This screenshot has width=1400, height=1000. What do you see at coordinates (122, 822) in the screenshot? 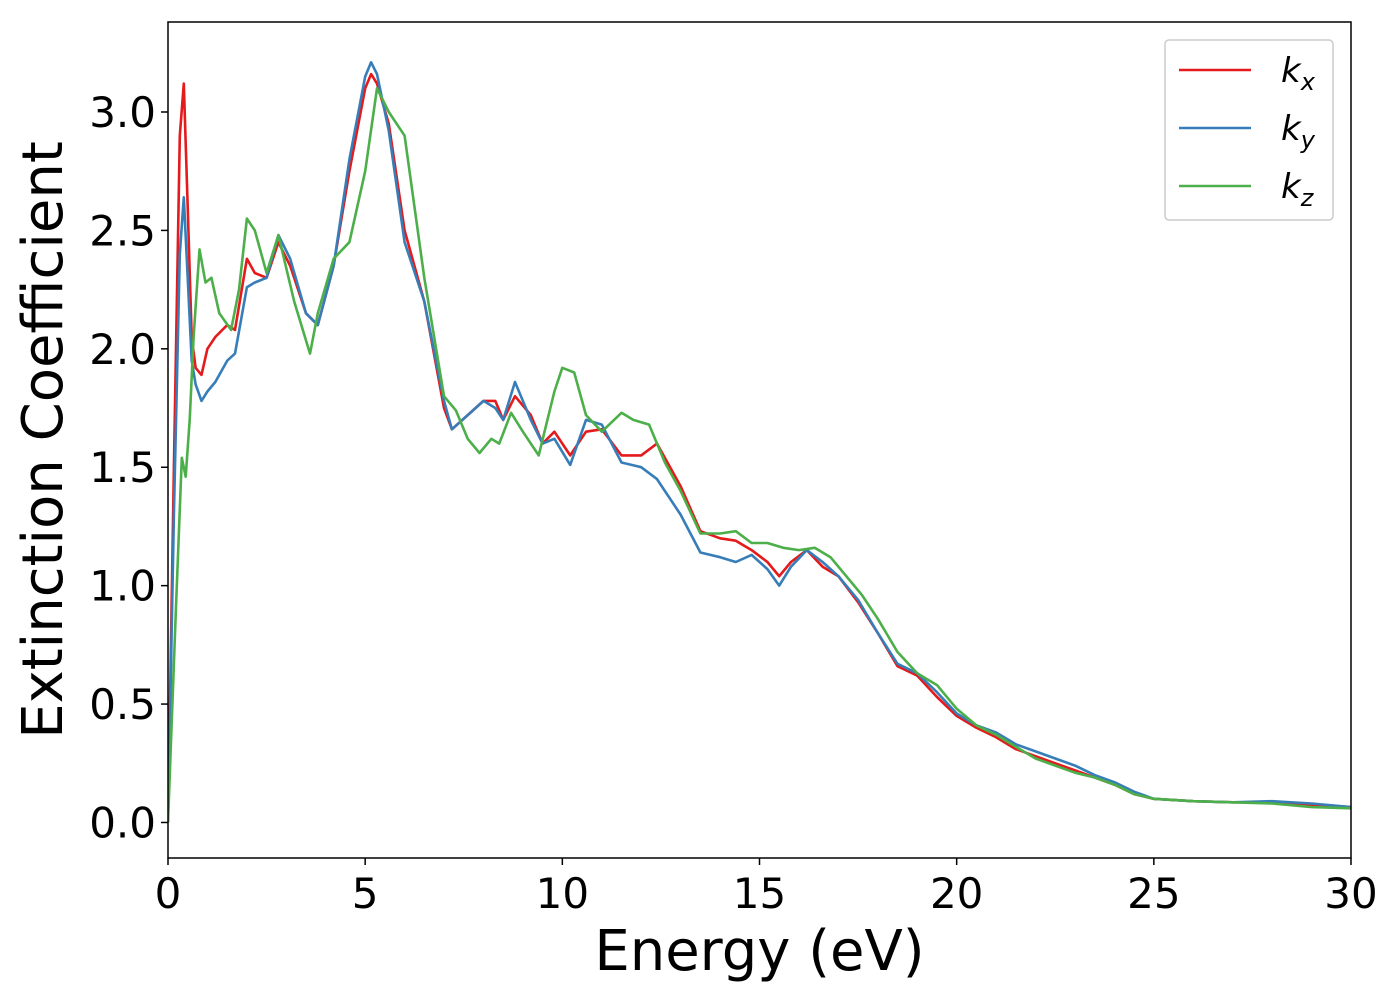
I see `y-tick-label: 0.0` at bounding box center [122, 822].